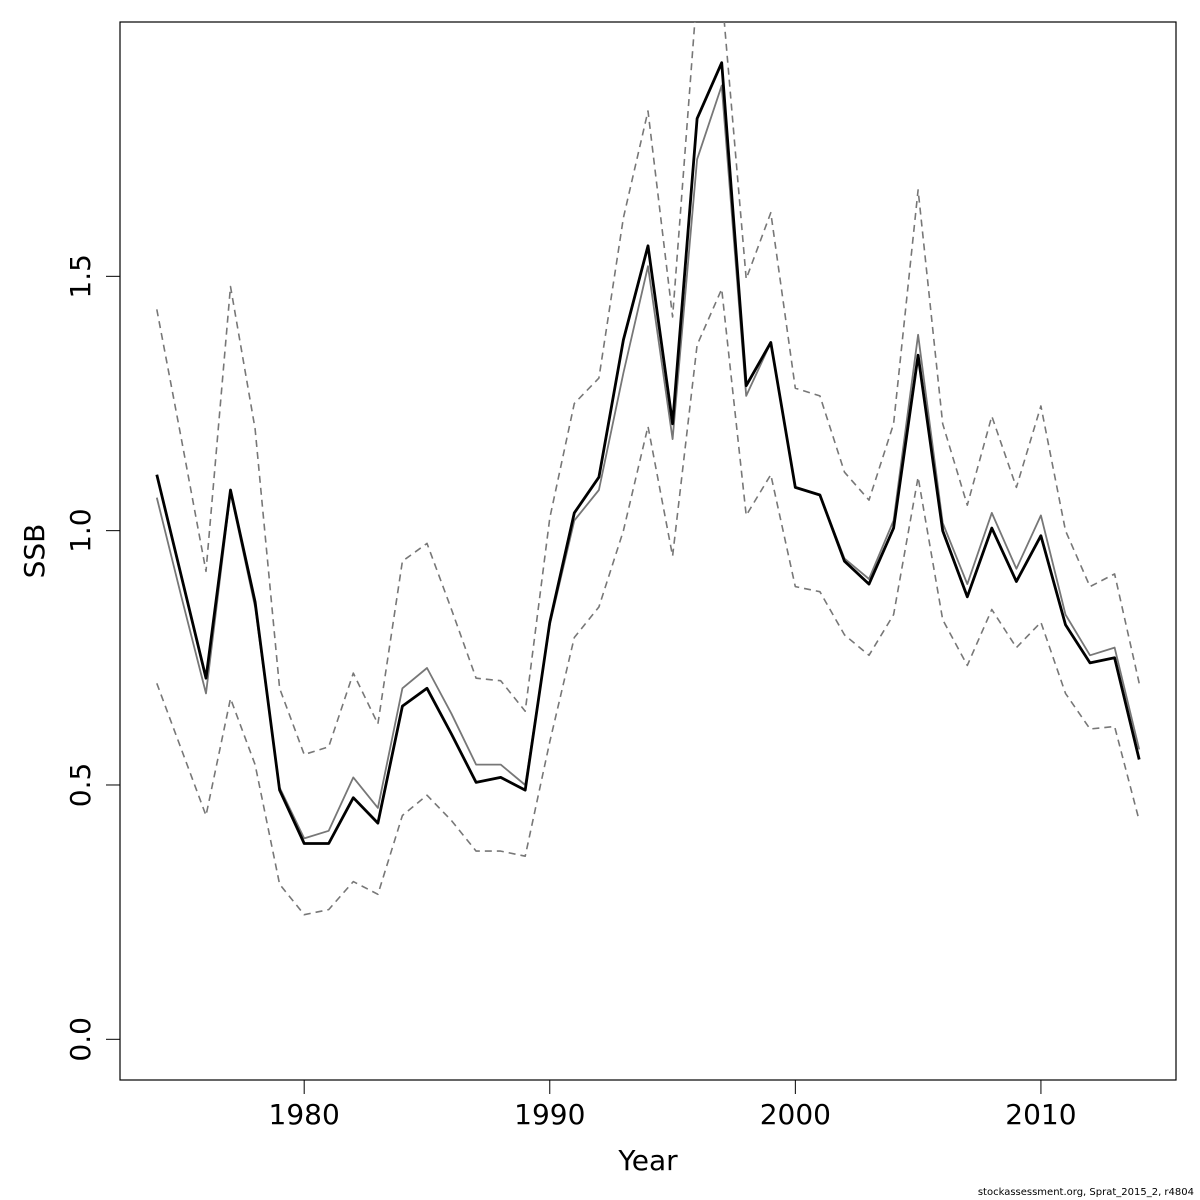 This screenshot has width=1200, height=1200. Describe the element at coordinates (795, 1114) in the screenshot. I see `x-tick-label: 2000` at that location.